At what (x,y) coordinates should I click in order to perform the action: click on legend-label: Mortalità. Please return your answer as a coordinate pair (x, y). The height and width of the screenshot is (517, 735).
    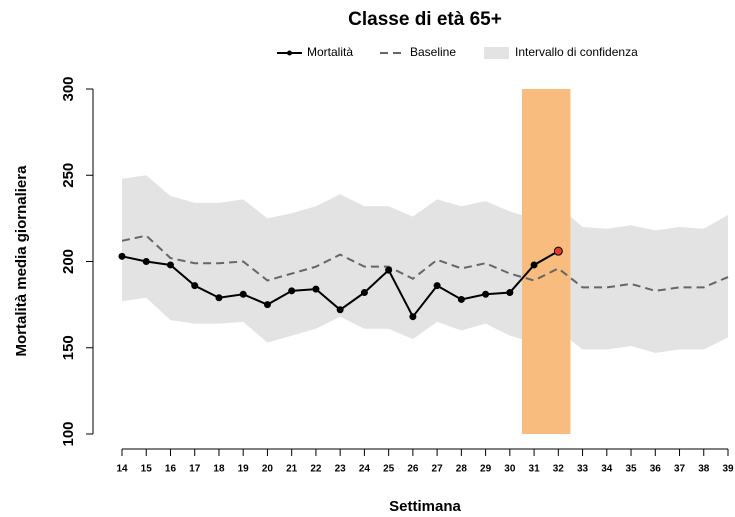
    Looking at the image, I should click on (330, 52).